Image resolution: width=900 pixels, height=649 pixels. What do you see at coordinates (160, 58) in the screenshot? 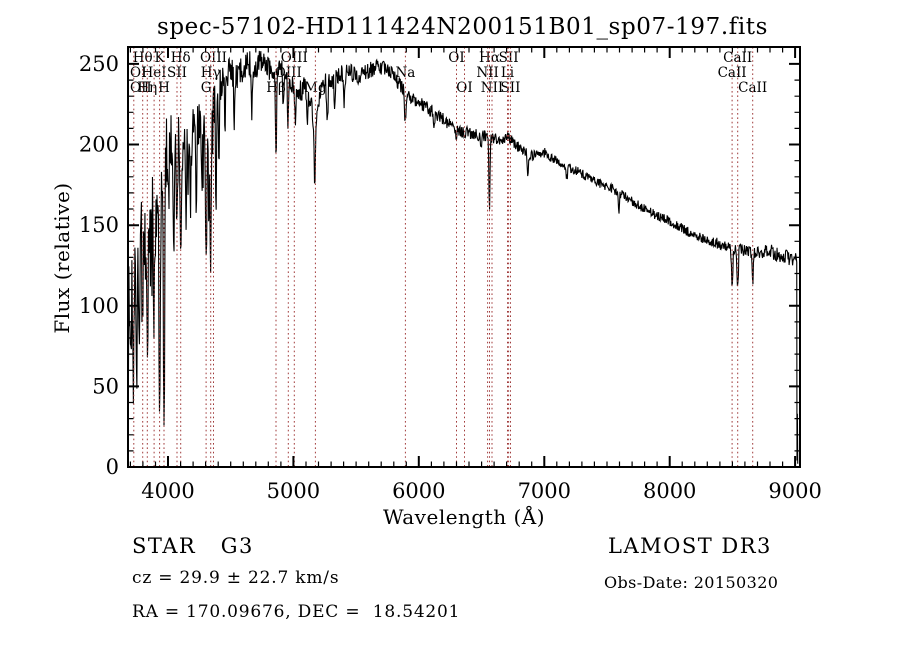
I see `marker-label: K` at bounding box center [160, 58].